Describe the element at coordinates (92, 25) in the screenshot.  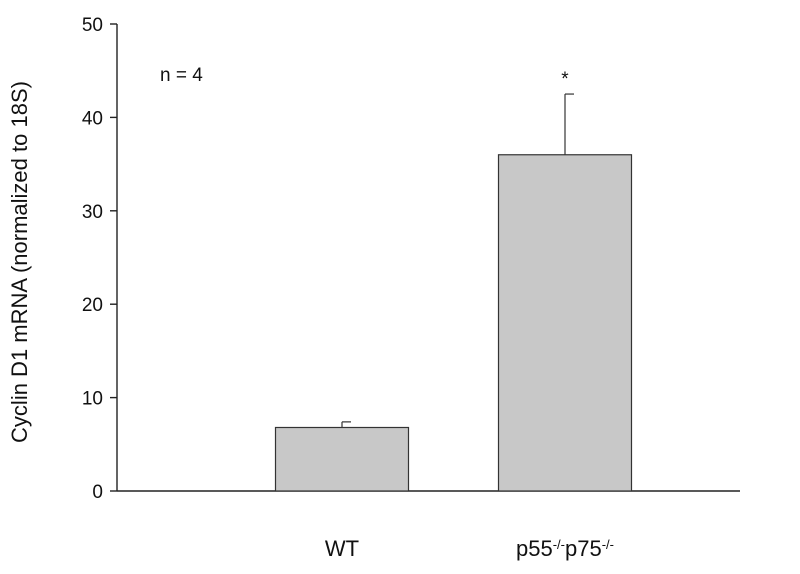
I see `y-tick-label: 50` at that location.